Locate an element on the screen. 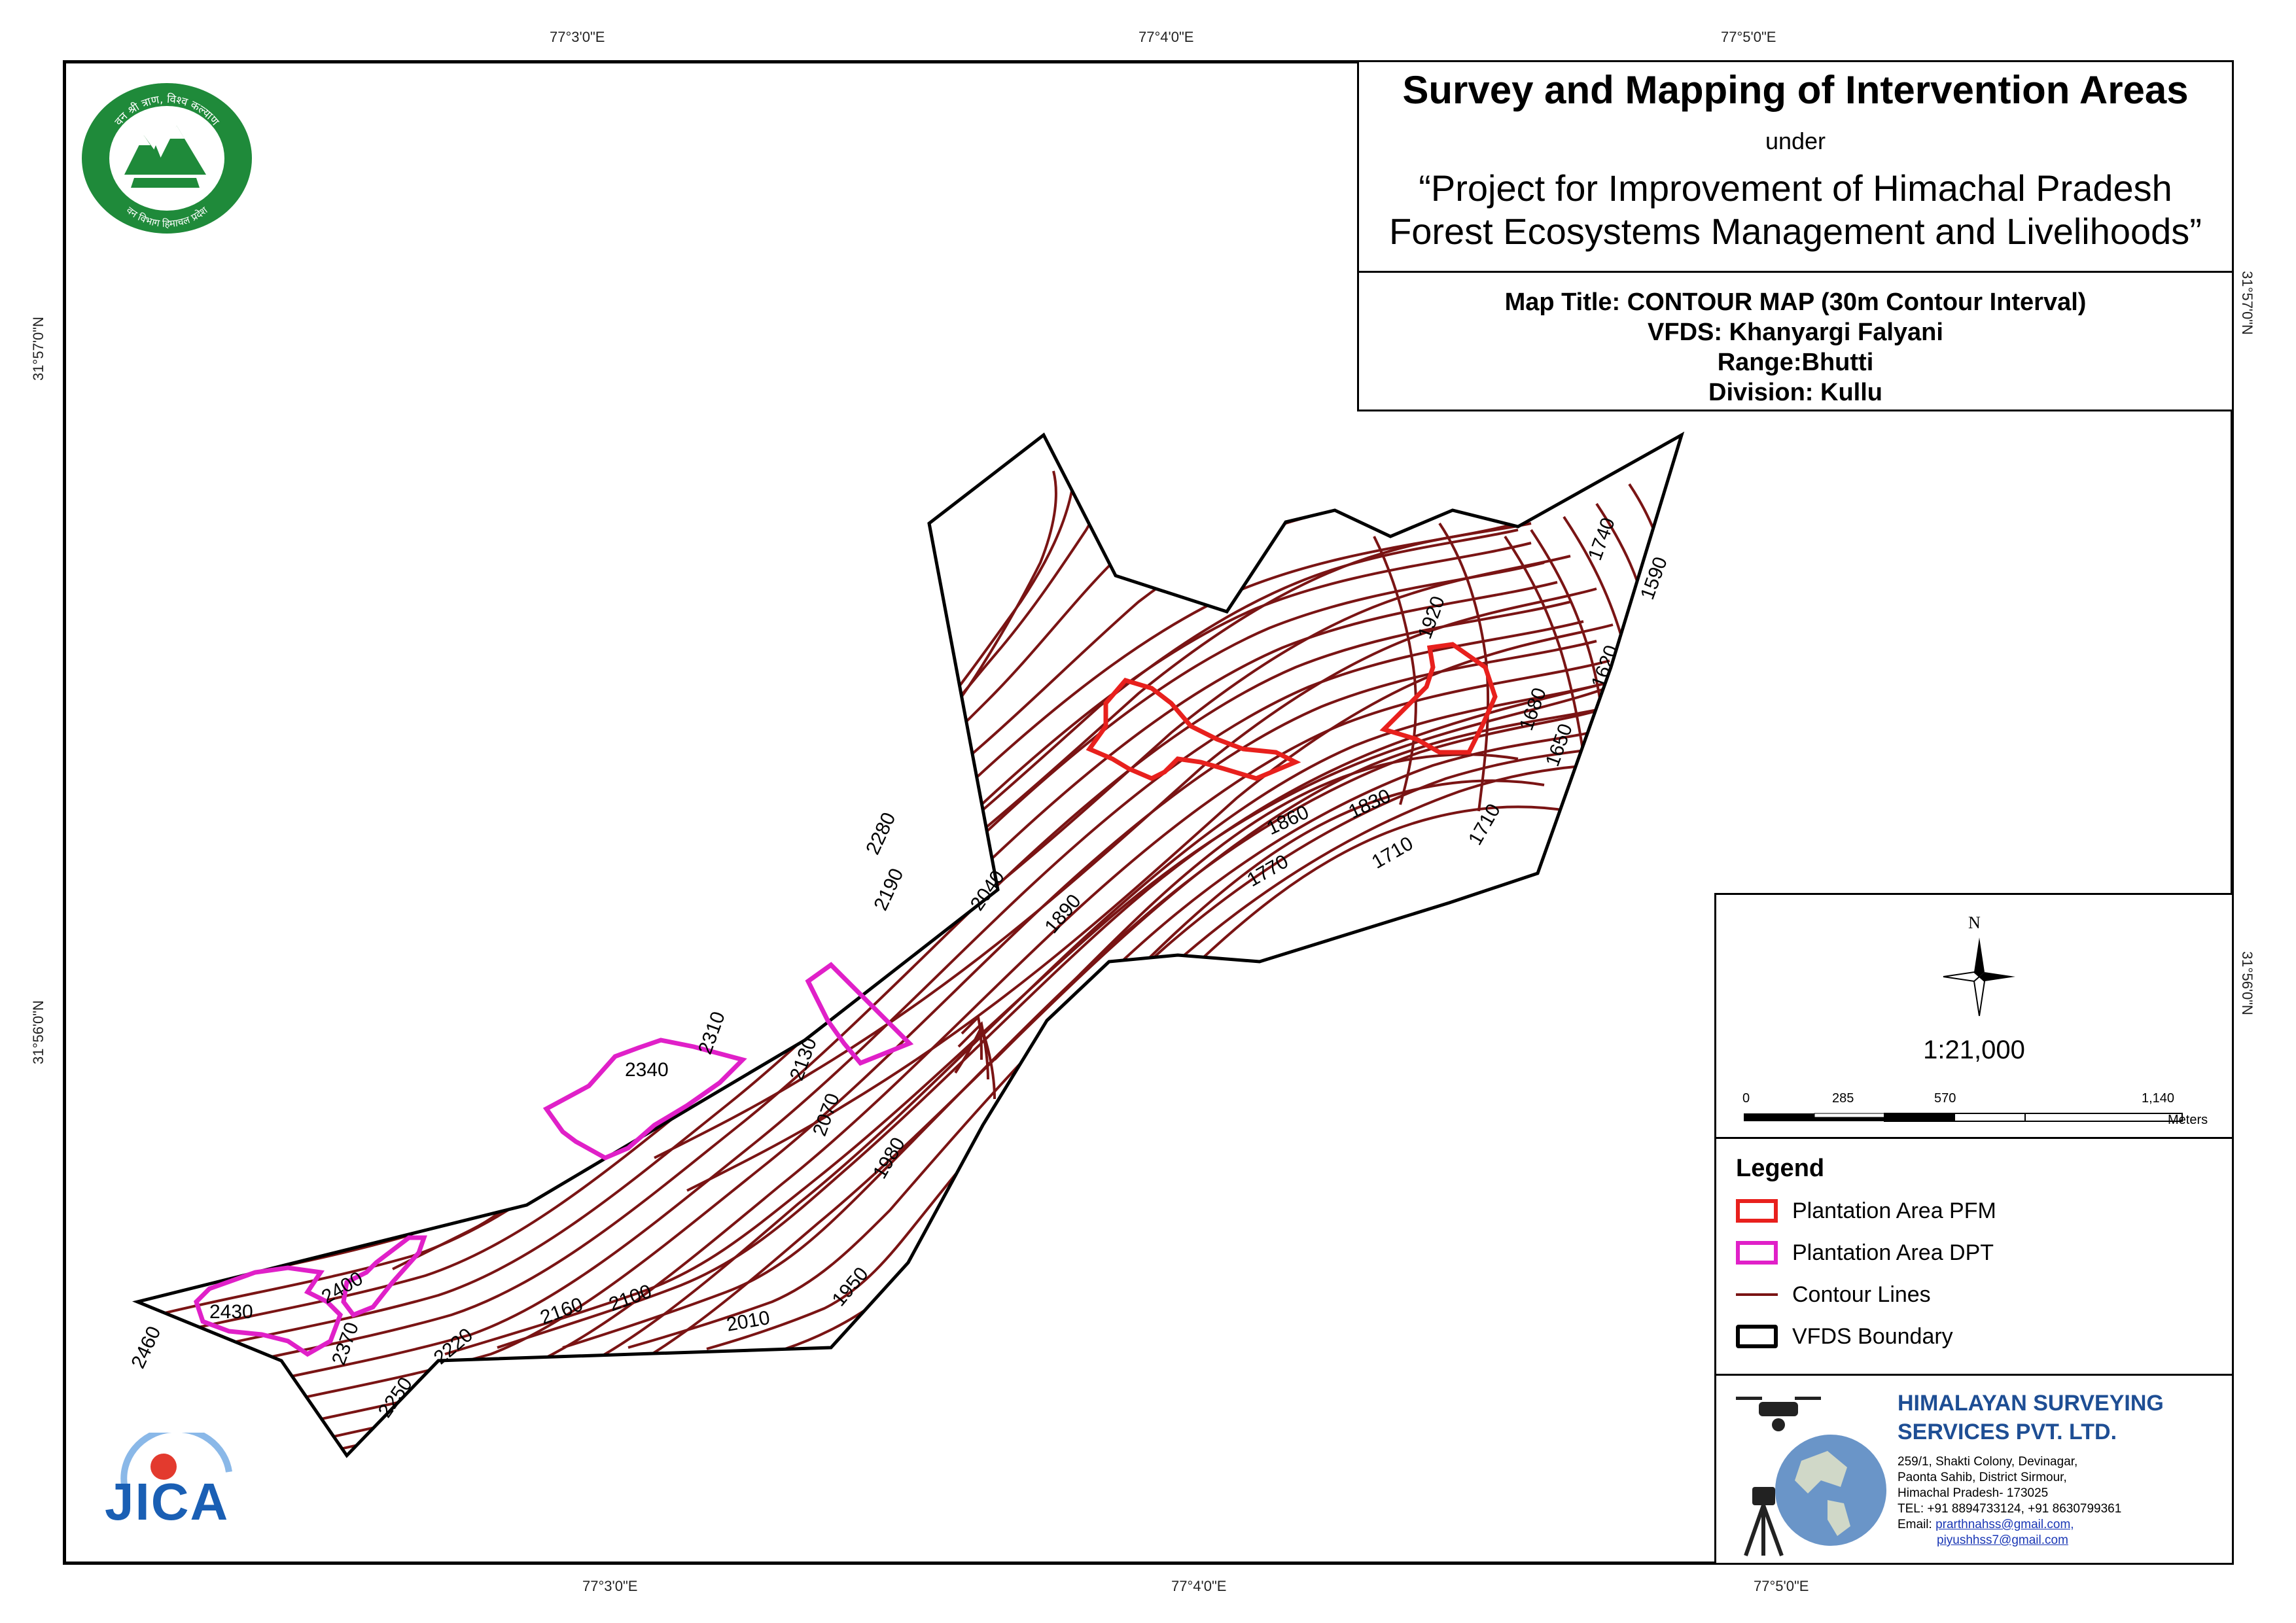 Image resolution: width=2296 pixels, height=1623 pixels. address-line: 259/1, Shakti Colony, Devinagar, is located at coordinates (1988, 1462).